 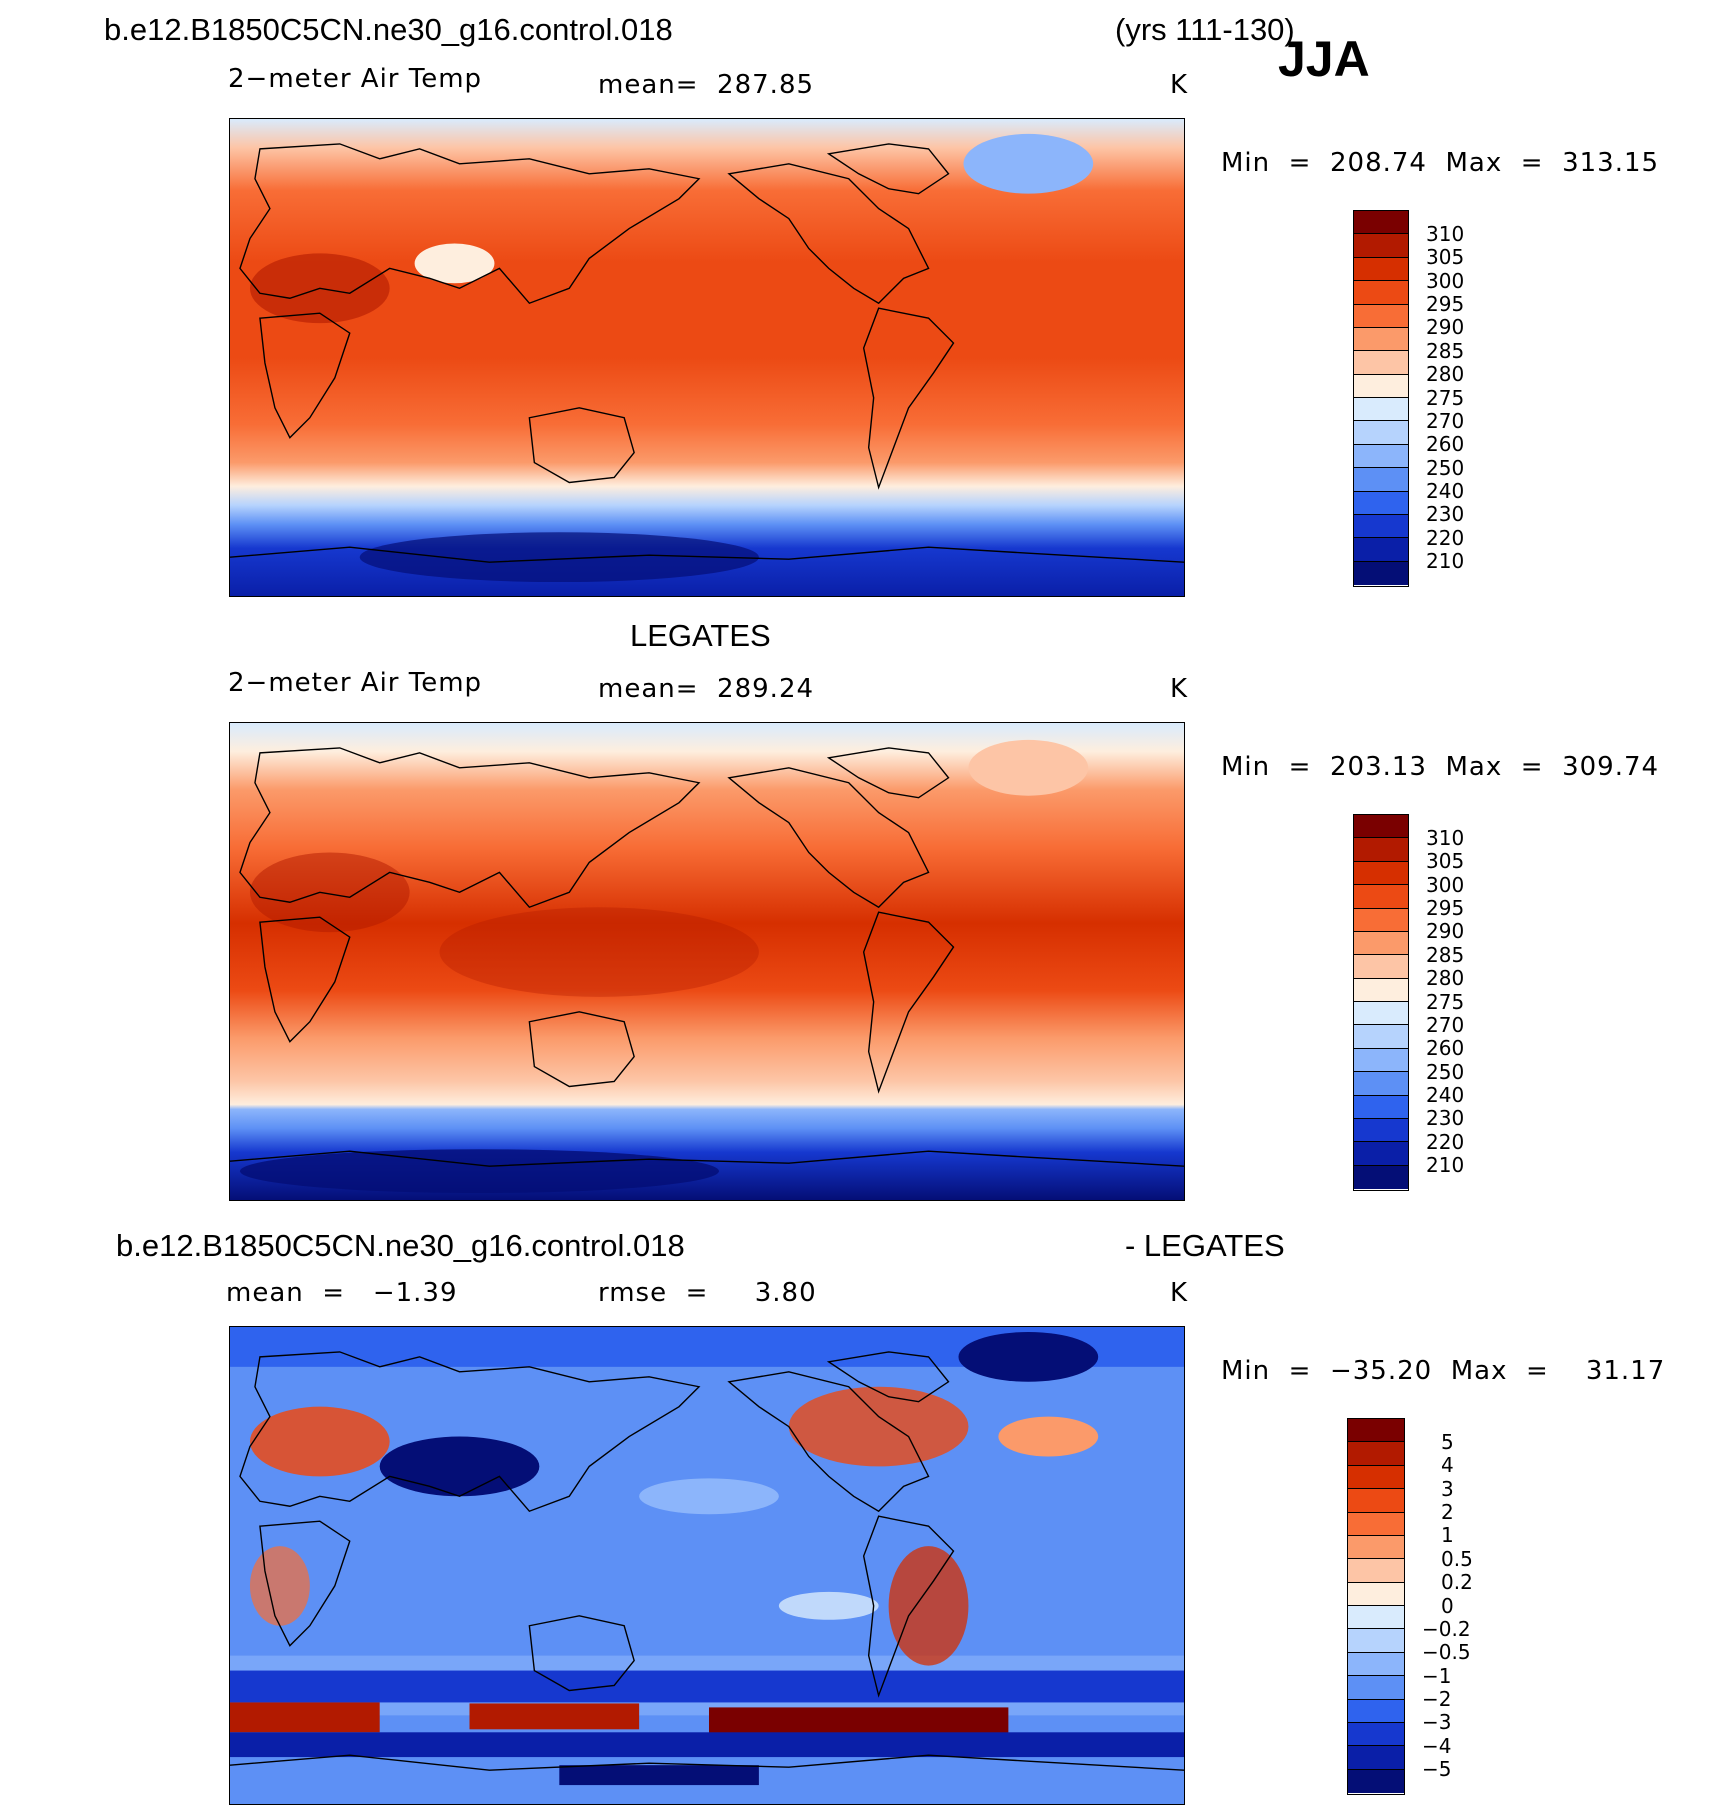 What do you see at coordinates (1457, 1582) in the screenshot?
I see `colorbar-label: 0.2` at bounding box center [1457, 1582].